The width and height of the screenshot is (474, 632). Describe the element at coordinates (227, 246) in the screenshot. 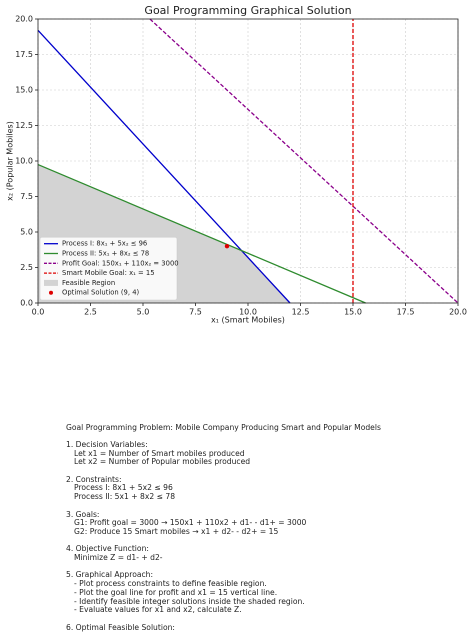

I see `data-point` at that location.